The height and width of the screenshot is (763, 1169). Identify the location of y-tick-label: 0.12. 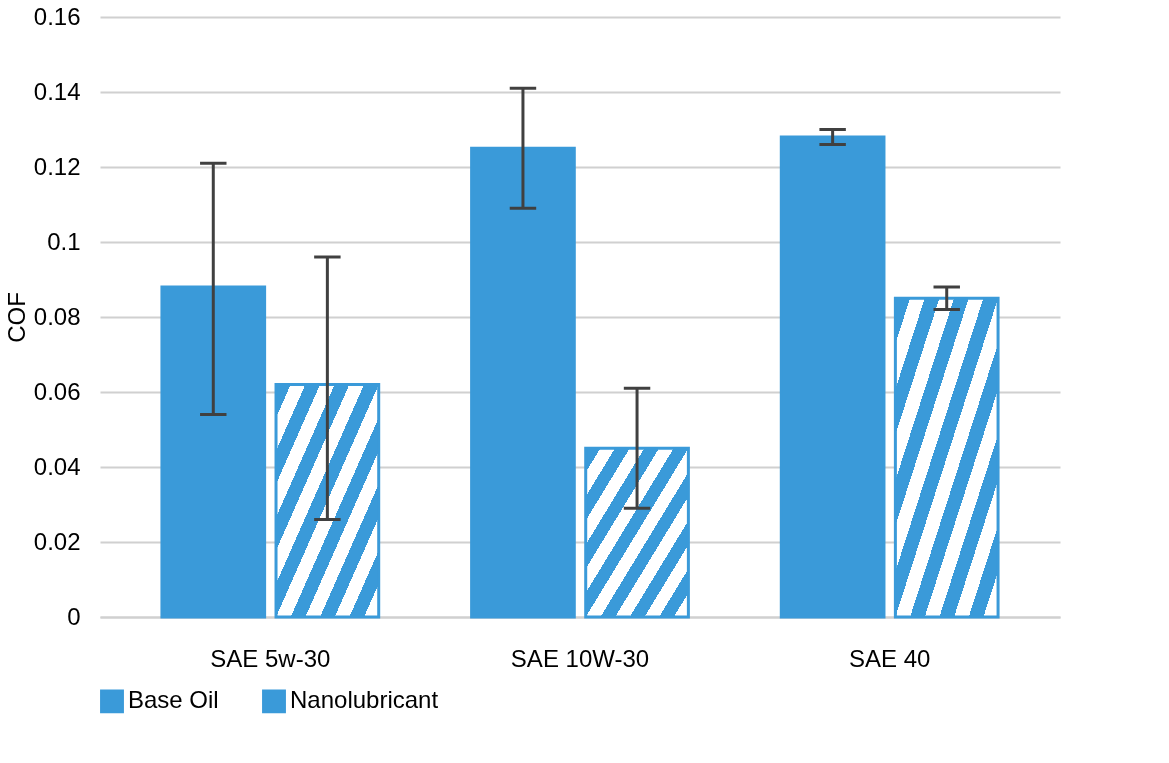
(57, 166).